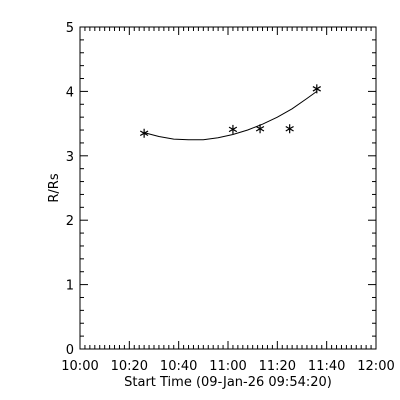 This screenshot has width=400, height=400. What do you see at coordinates (178, 366) in the screenshot?
I see `x-tick-label: 10:40` at bounding box center [178, 366].